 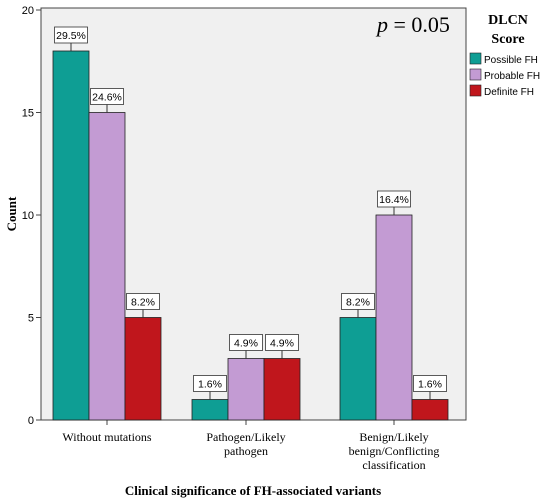 I want to click on y-tick-label: 20, so click(x=28, y=11).